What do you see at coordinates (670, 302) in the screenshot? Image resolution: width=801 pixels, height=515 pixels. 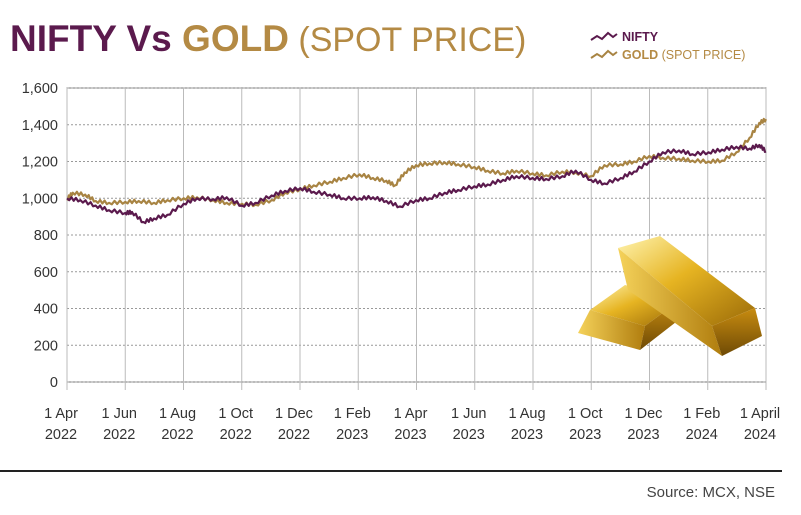 I see `gold-bar-large-left` at bounding box center [670, 302].